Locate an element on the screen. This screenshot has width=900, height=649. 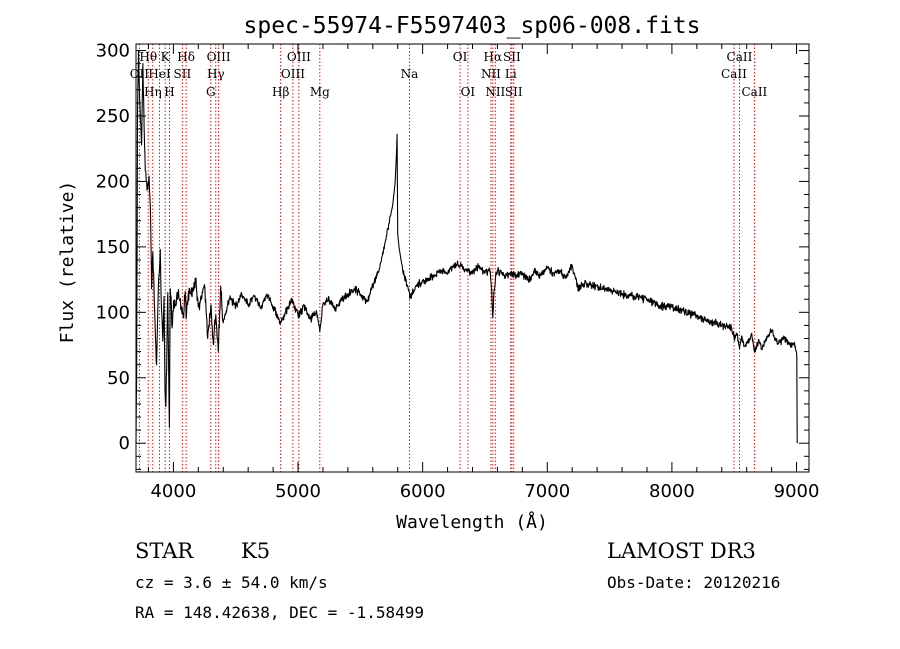
spectral-line-label: Hθ is located at coordinates (148, 57).